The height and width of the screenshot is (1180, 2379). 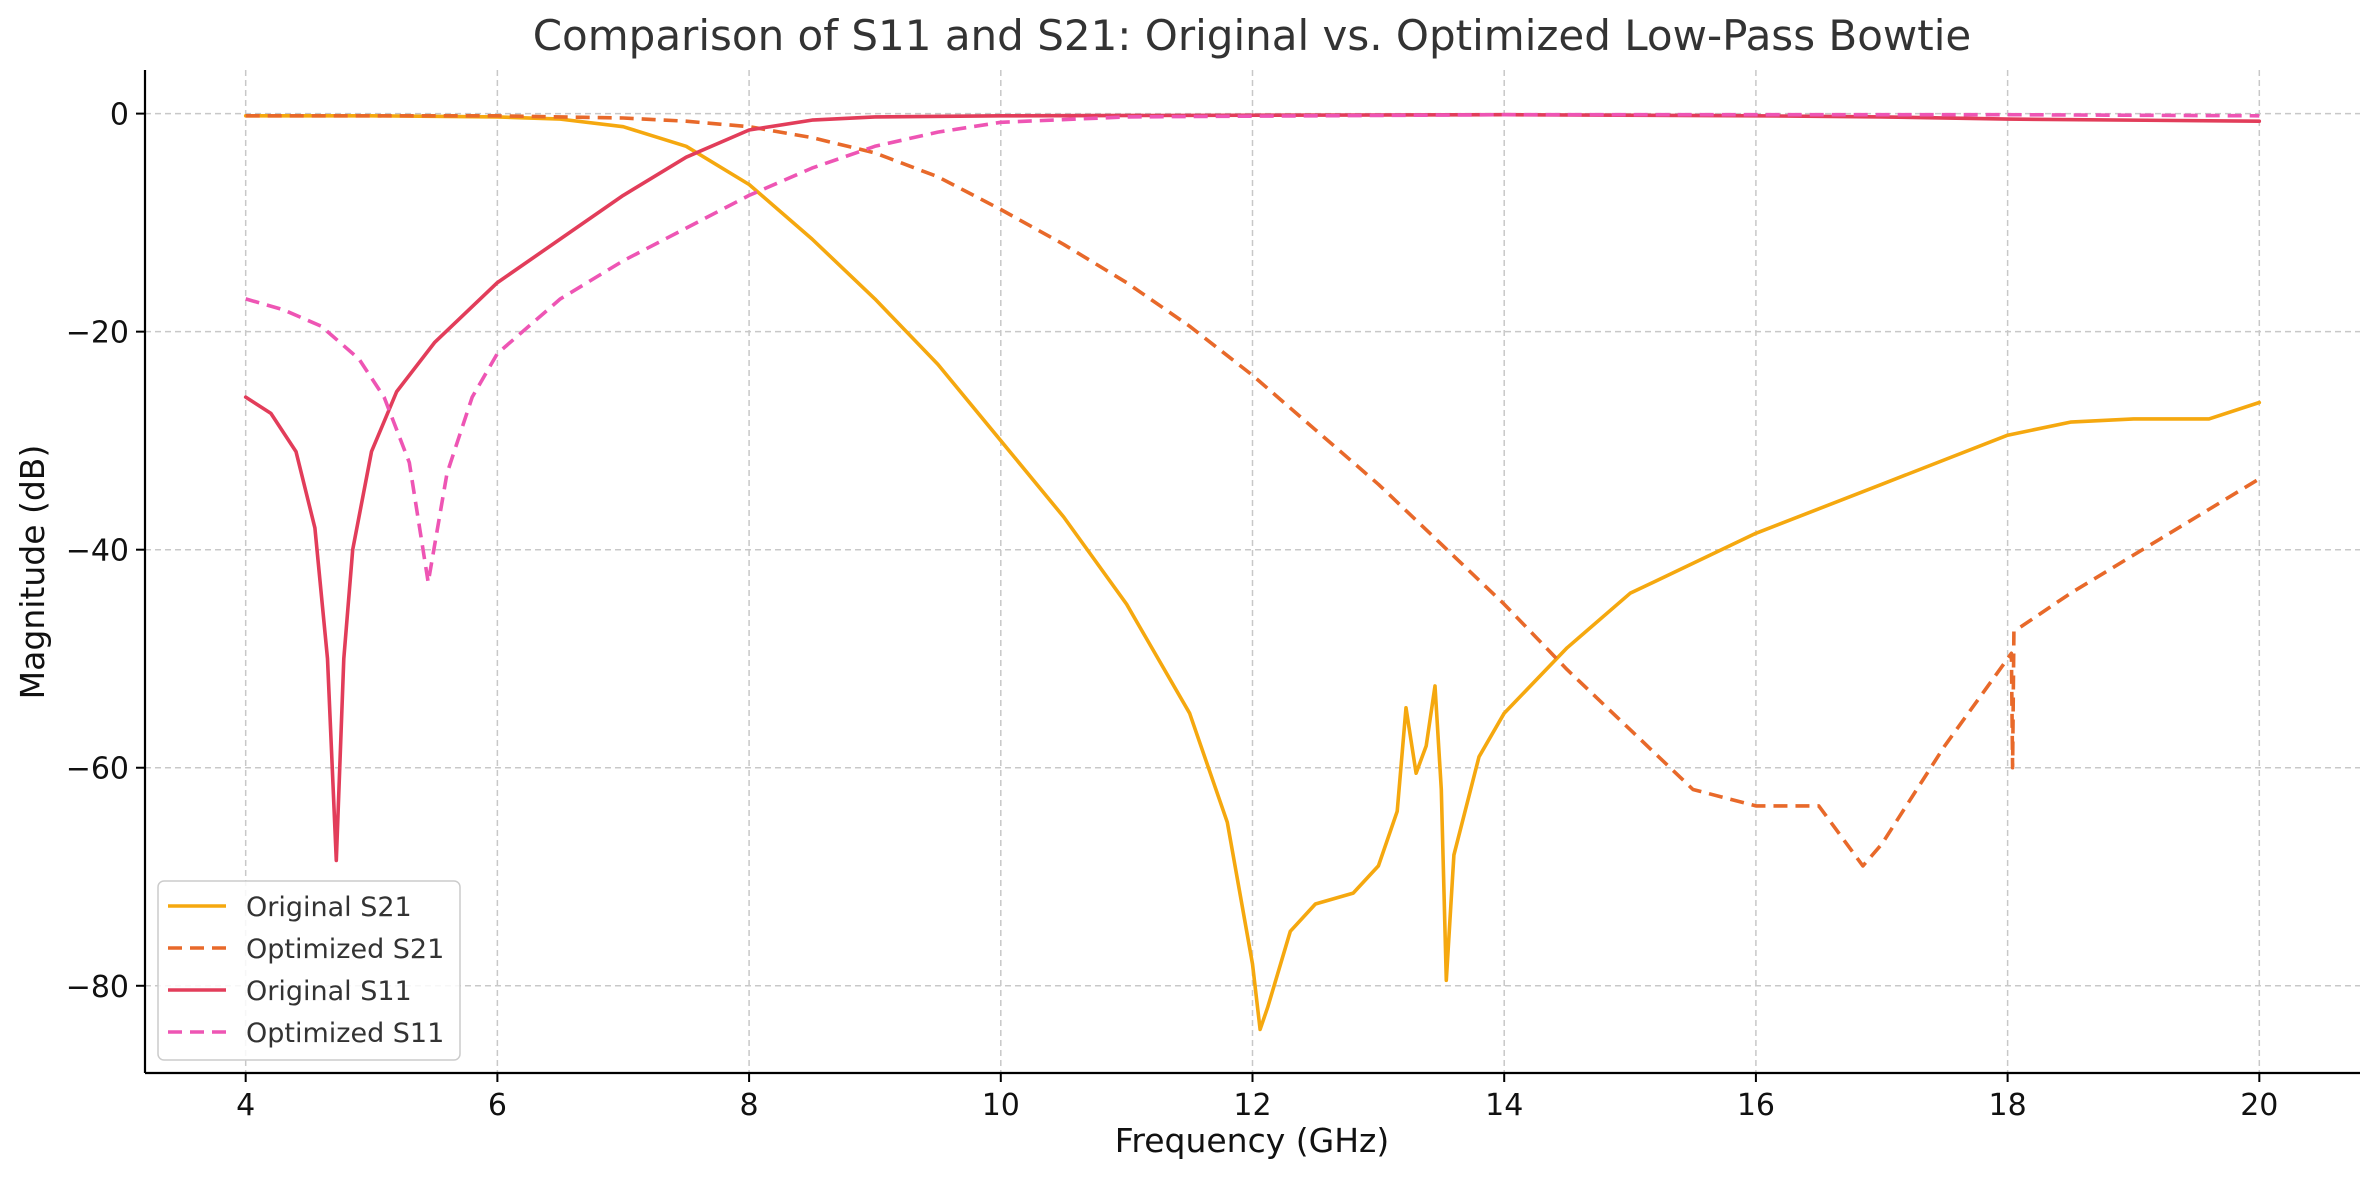 I want to click on y-tick-label: 0, so click(x=119, y=115).